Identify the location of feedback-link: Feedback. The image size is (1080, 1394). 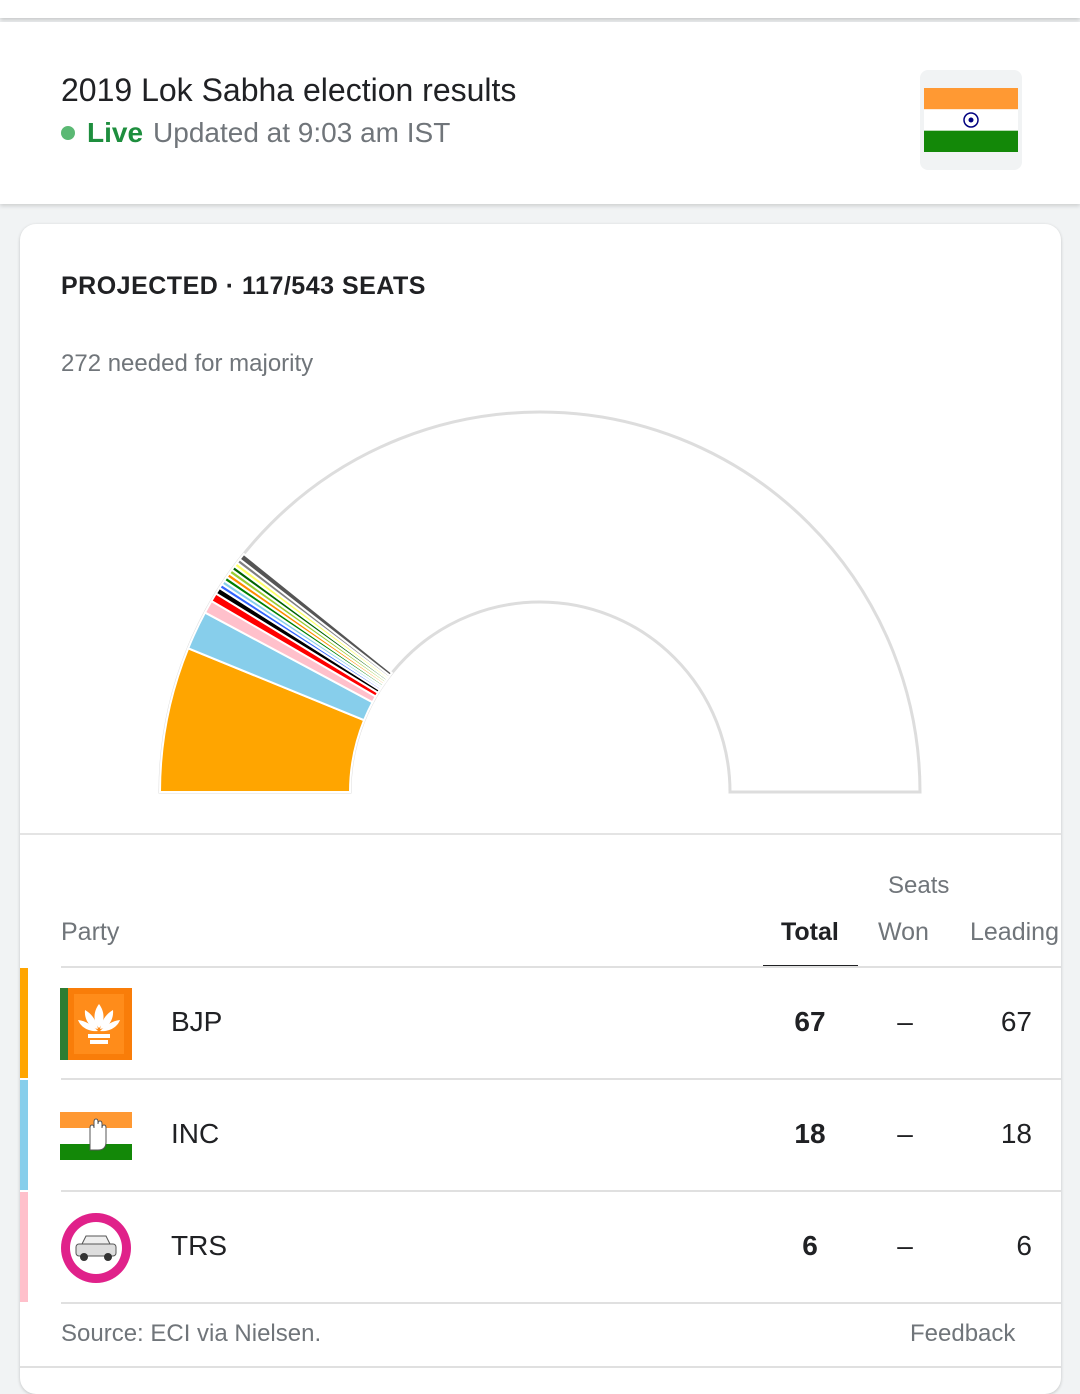
(963, 1333).